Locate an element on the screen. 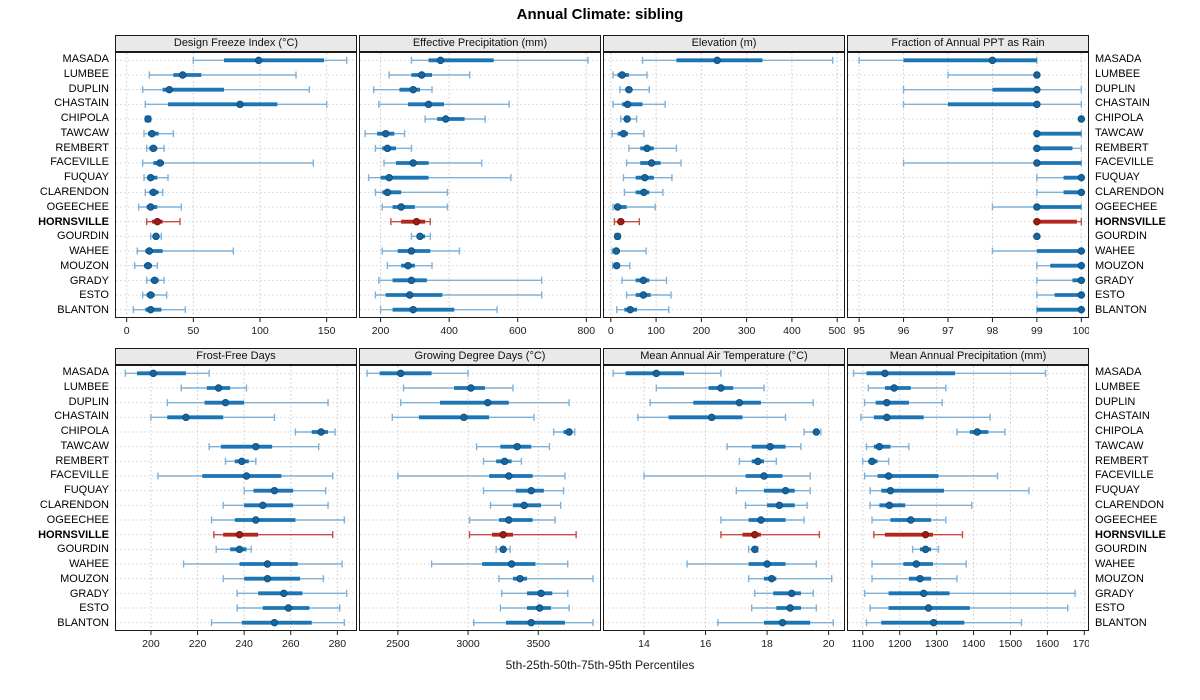 This screenshot has height=700, width=1200. panel-title: Mean Annual Precipitation (mm) is located at coordinates (968, 356).